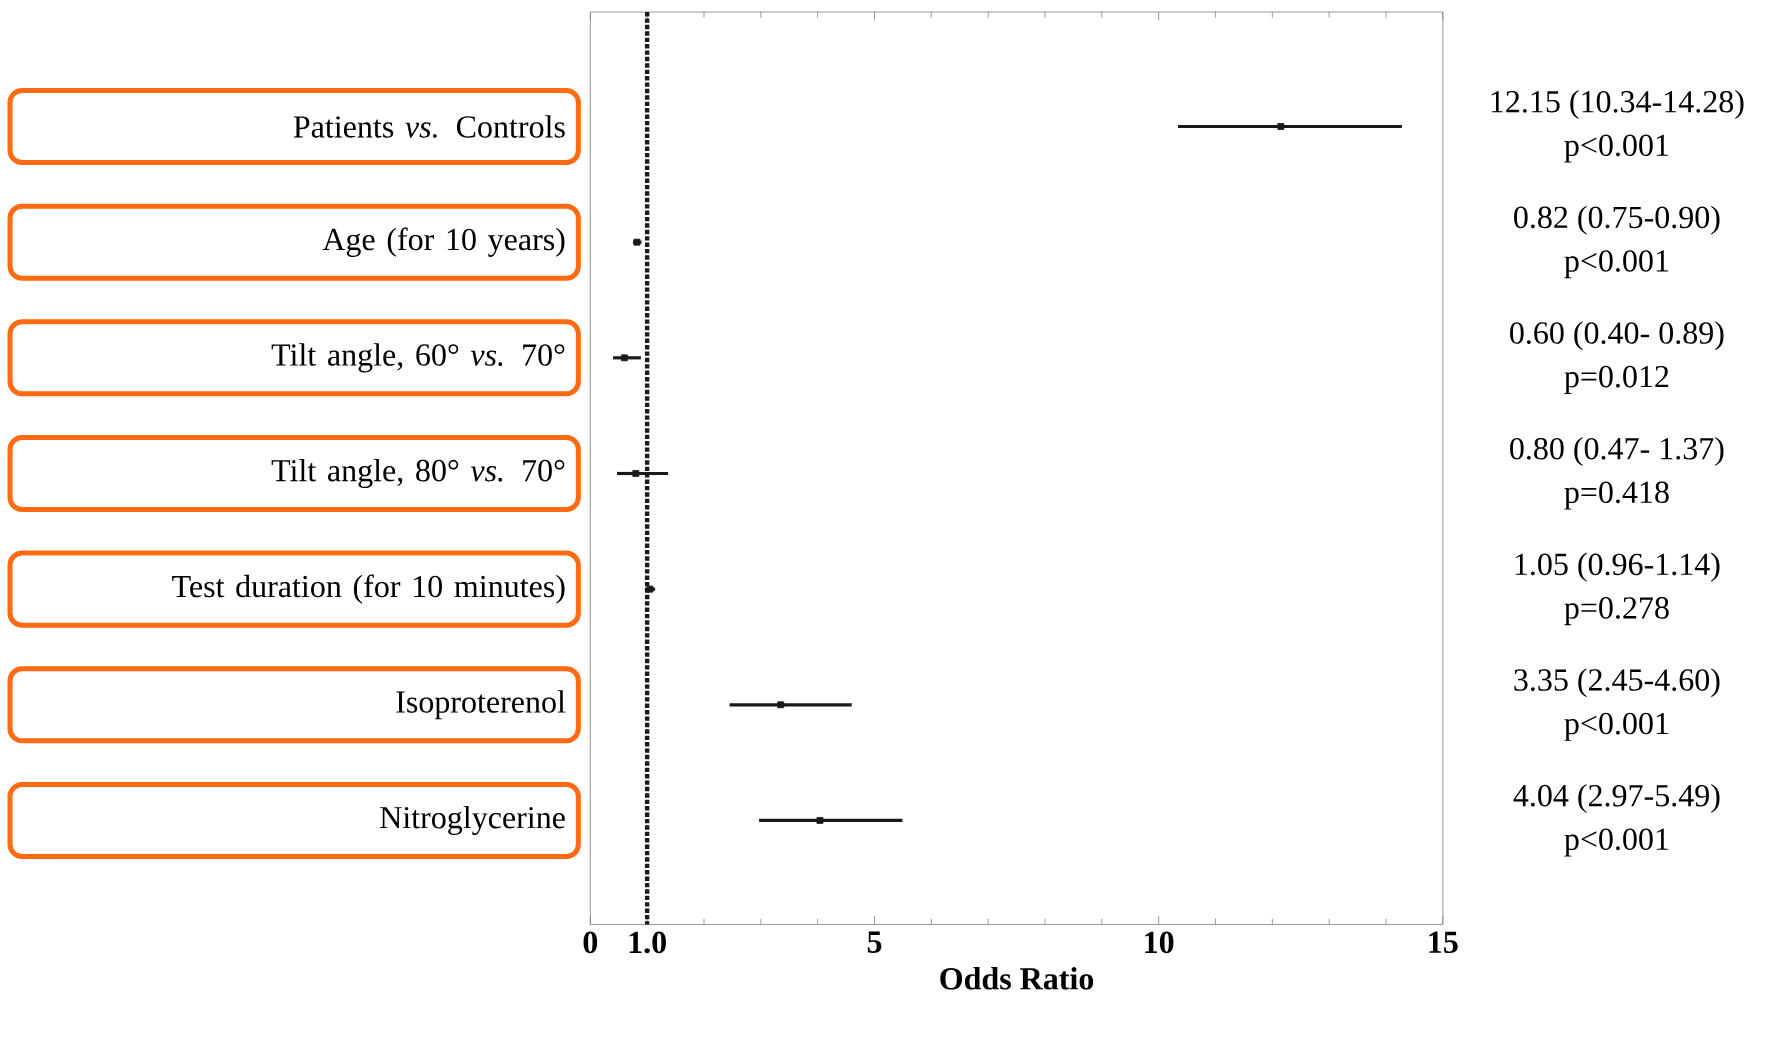 The width and height of the screenshot is (1787, 1057). What do you see at coordinates (1617, 683) in the screenshot?
I see `text: 3.35 (2.45-4.60)` at bounding box center [1617, 683].